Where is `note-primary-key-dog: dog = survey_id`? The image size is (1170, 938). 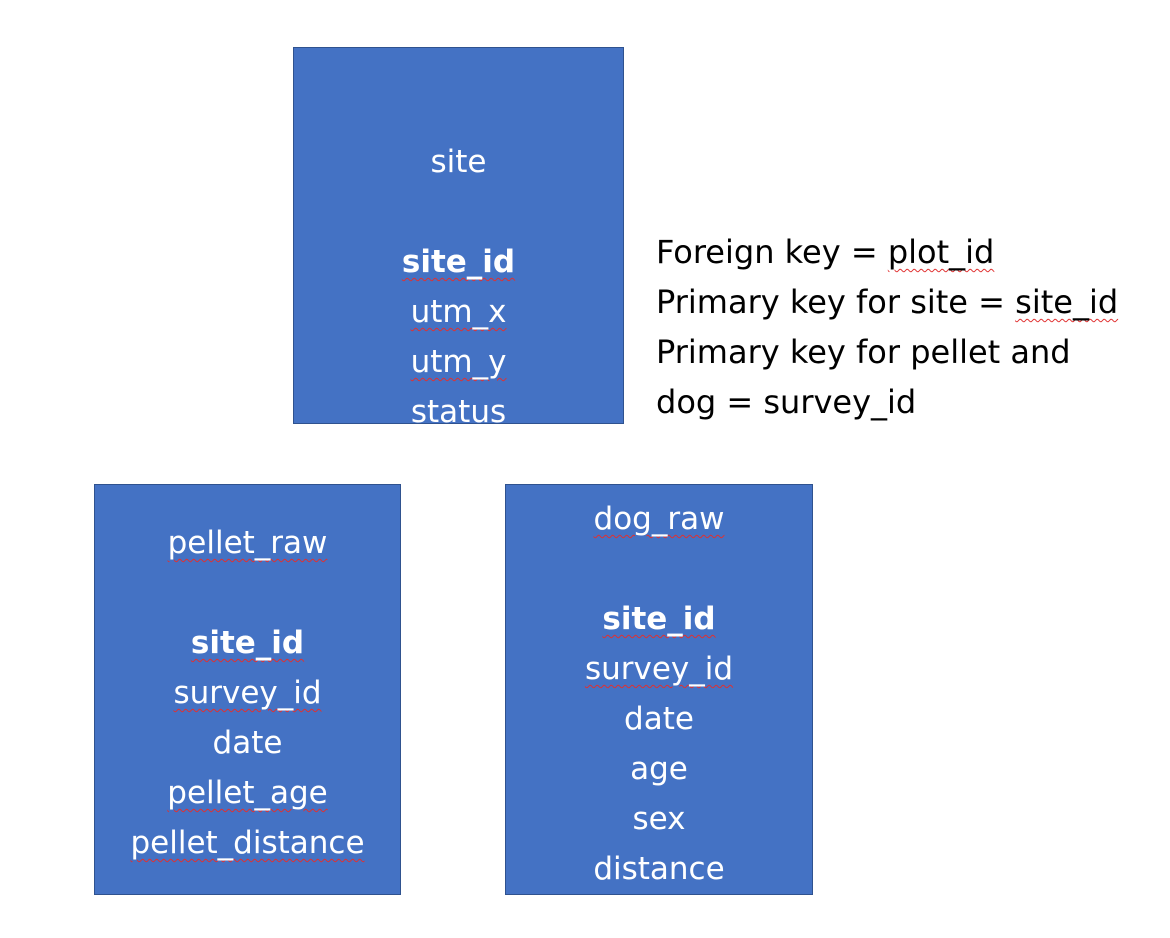
note-primary-key-dog: dog = survey_id is located at coordinates (786, 402).